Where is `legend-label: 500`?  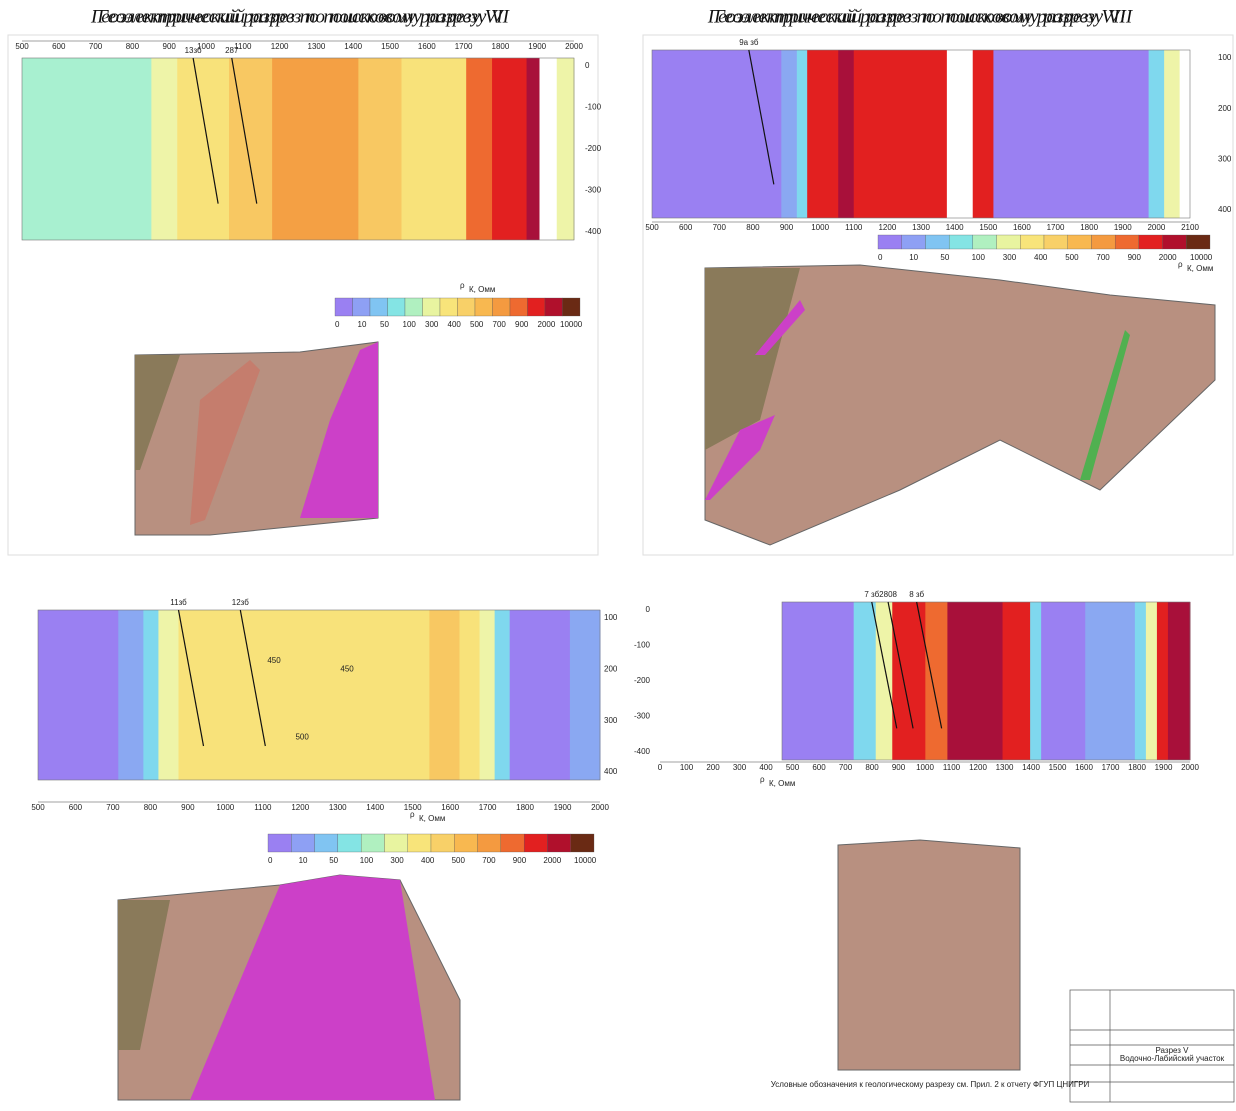 legend-label: 500 is located at coordinates (459, 860).